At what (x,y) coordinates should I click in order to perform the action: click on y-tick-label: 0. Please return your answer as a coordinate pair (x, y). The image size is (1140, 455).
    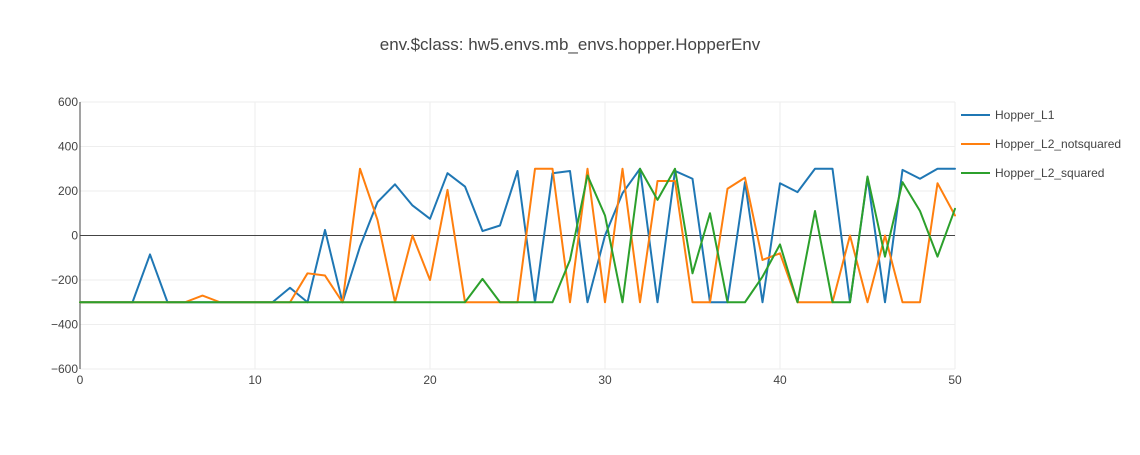
    Looking at the image, I should click on (74, 236).